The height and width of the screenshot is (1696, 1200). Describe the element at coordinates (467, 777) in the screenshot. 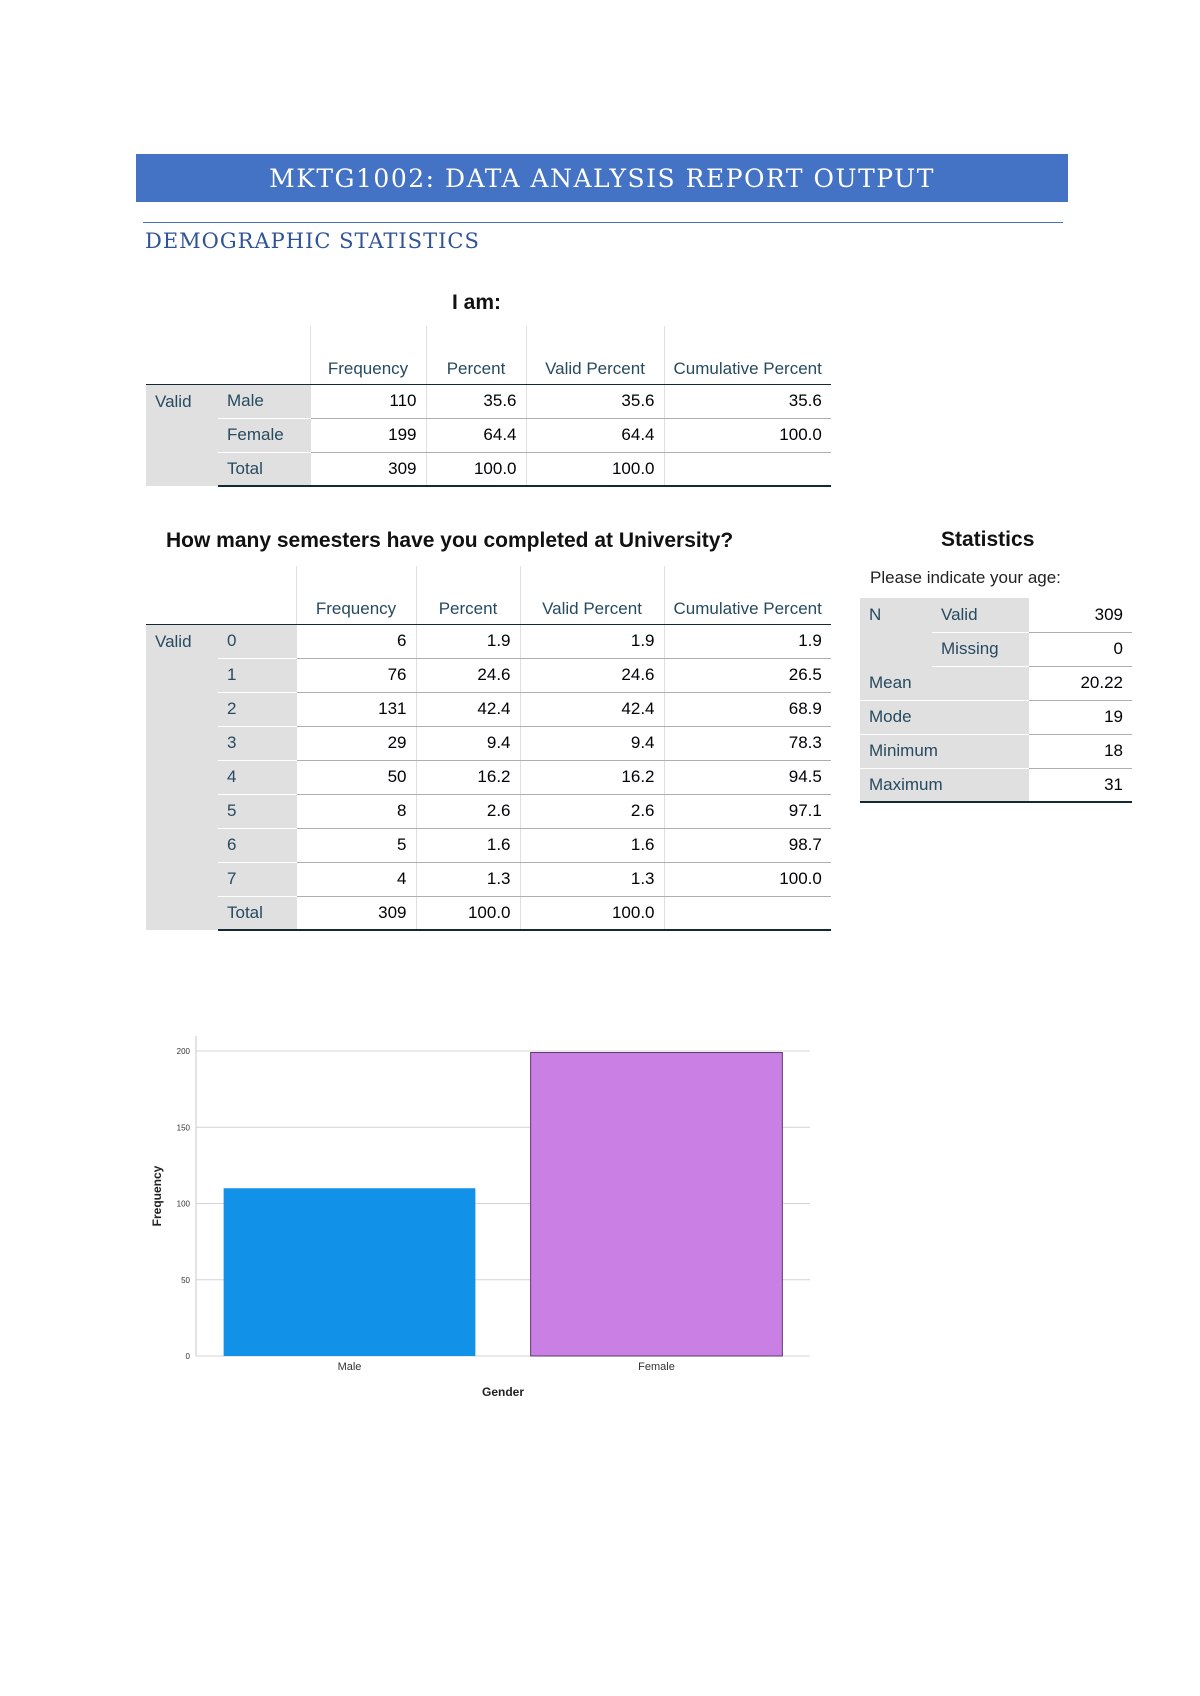

I see `cell-percent: 16.2` at that location.